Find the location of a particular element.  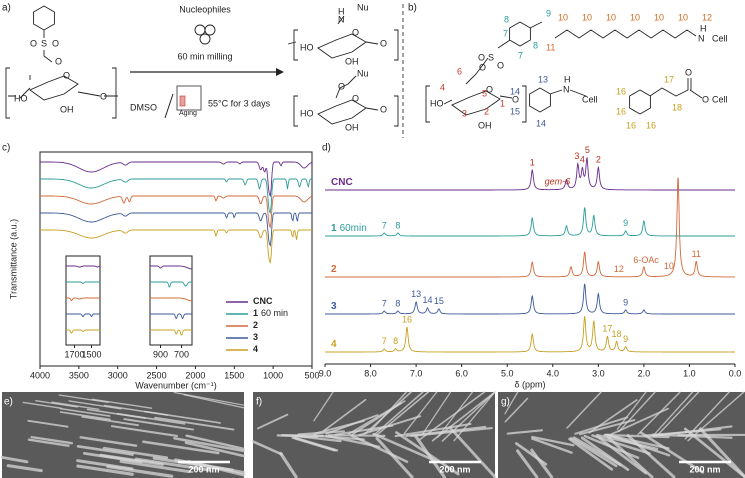

trace-name: 2 is located at coordinates (334, 269).